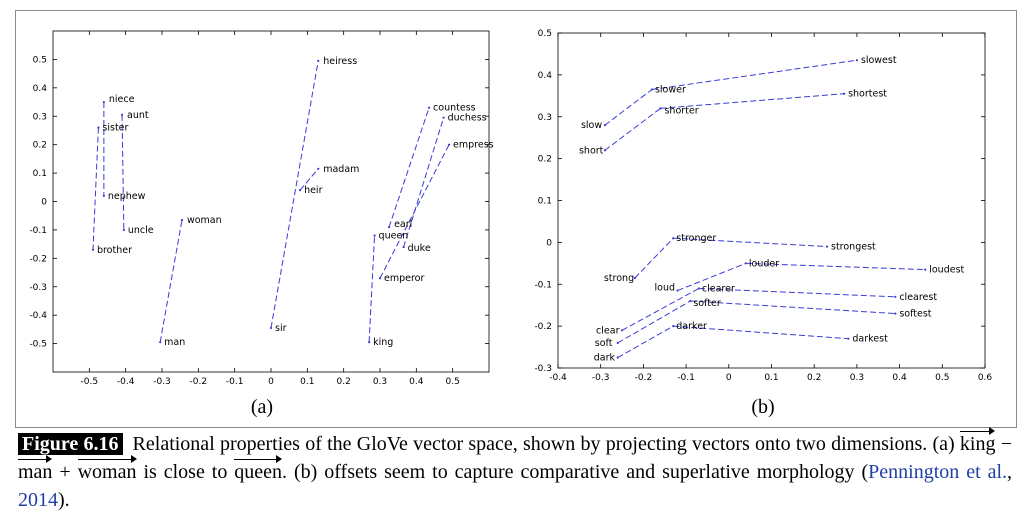 The width and height of the screenshot is (1033, 521). Describe the element at coordinates (160, 342) in the screenshot. I see `point-man` at that location.